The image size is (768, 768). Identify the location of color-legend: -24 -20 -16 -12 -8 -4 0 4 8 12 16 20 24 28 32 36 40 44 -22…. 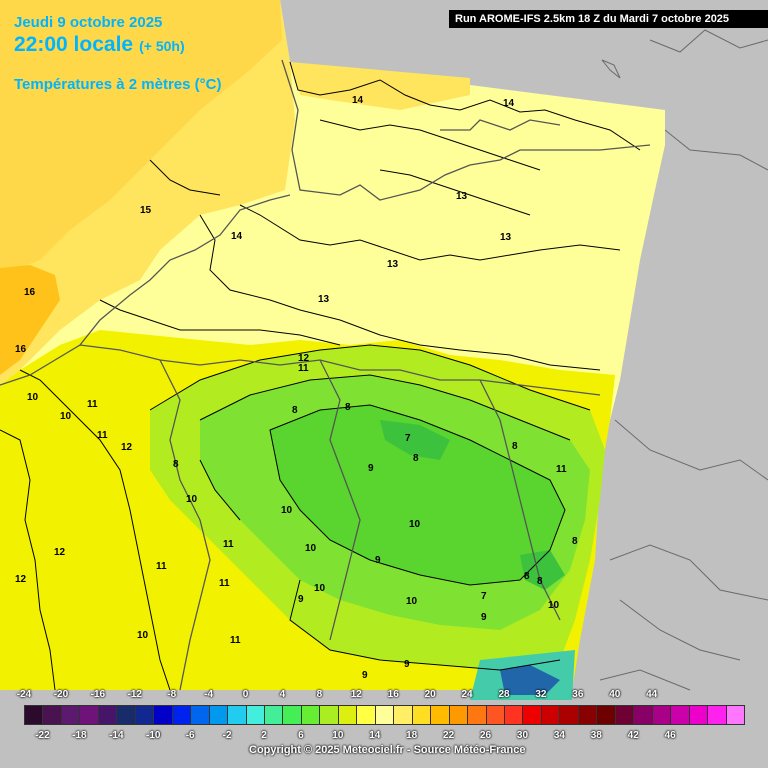
(382, 718).